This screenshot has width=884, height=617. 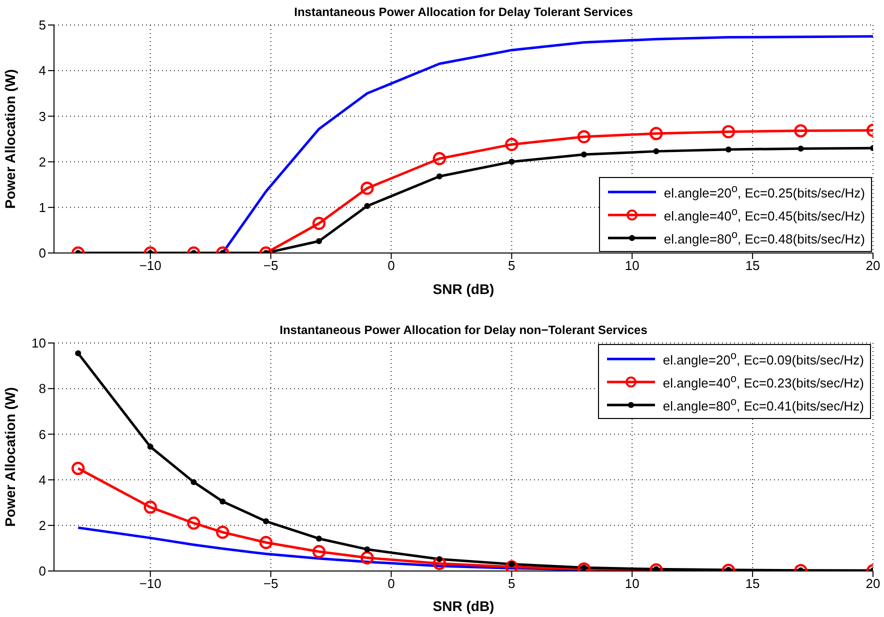 What do you see at coordinates (42, 25) in the screenshot?
I see `y-tick-label: 5` at bounding box center [42, 25].